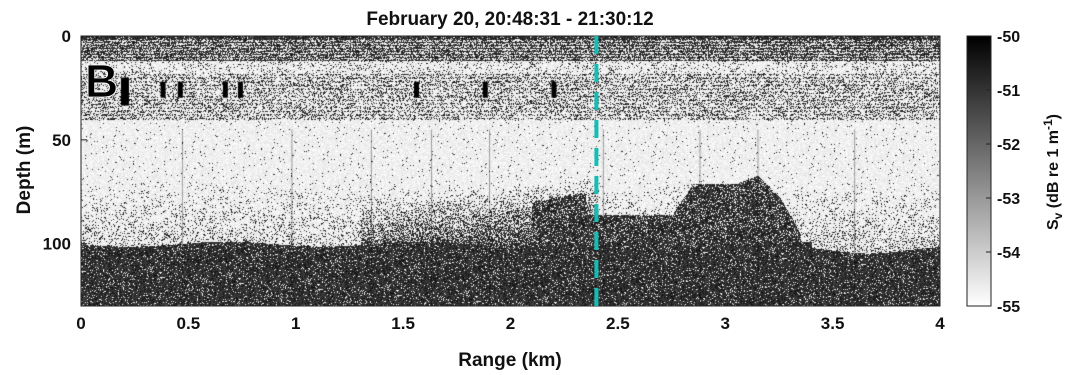 This screenshot has width=1067, height=375. I want to click on chart-title: February 20, 20:48:31 - 21:30:12, so click(509, 19).